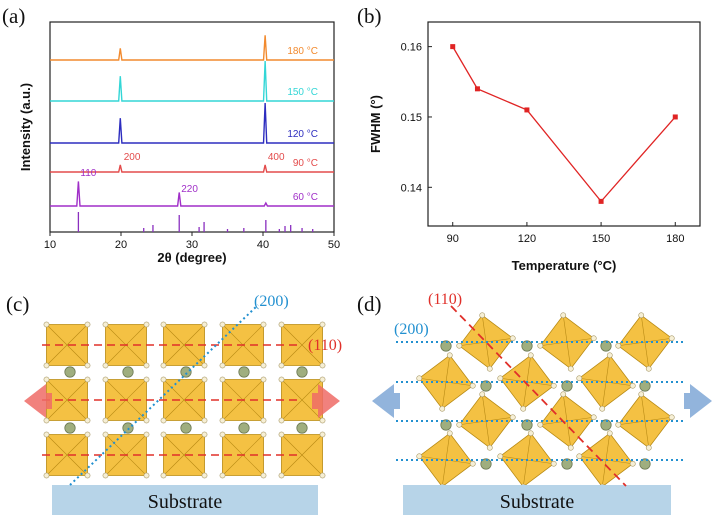 The image size is (716, 520). Describe the element at coordinates (164, 395) in the screenshot. I see `plane-200-c` at that location.